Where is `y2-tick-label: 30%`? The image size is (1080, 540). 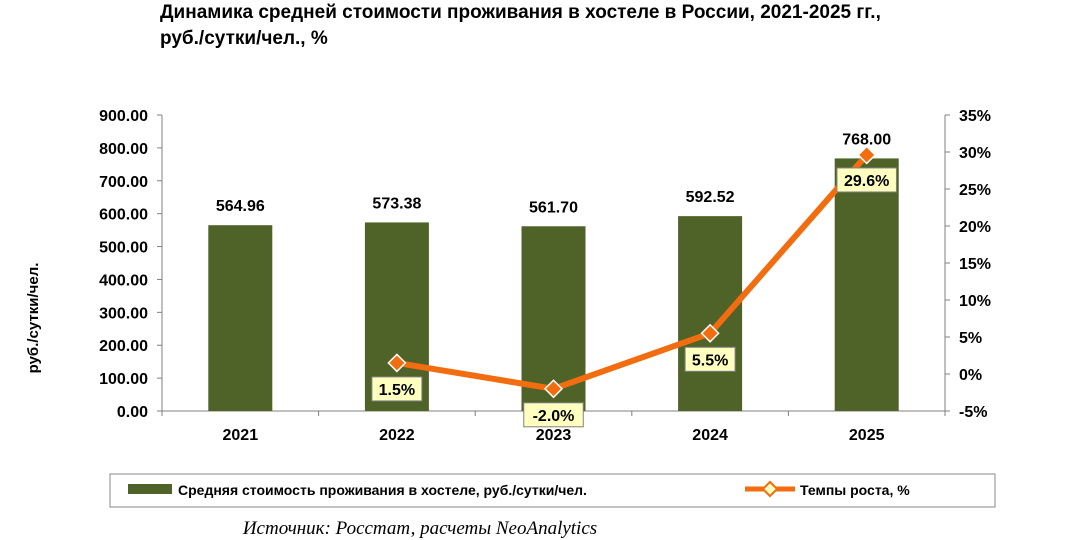
y2-tick-label: 30% is located at coordinates (975, 153).